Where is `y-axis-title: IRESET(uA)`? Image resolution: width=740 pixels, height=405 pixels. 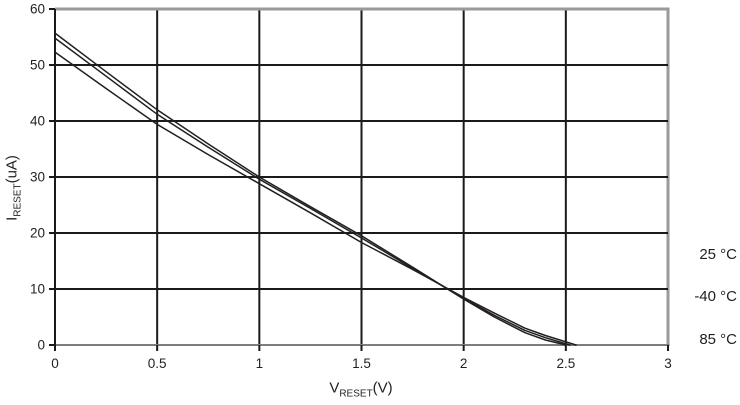
y-axis-title: IRESET(uA) is located at coordinates (13, 188).